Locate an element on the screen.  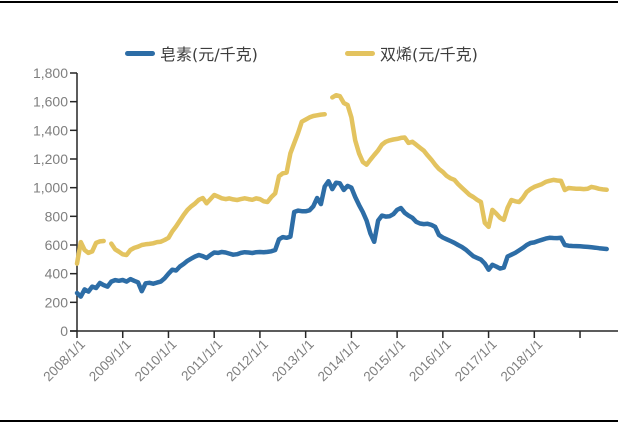
x-axis-tick-label: 2017/1/1 is located at coordinates (476, 361).